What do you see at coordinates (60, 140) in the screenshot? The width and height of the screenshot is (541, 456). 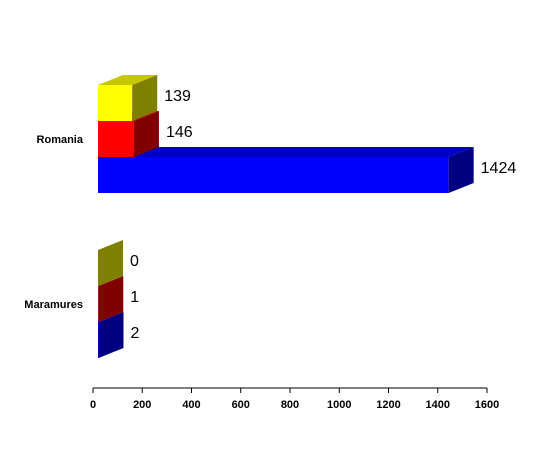 I see `category-label: Romania` at bounding box center [60, 140].